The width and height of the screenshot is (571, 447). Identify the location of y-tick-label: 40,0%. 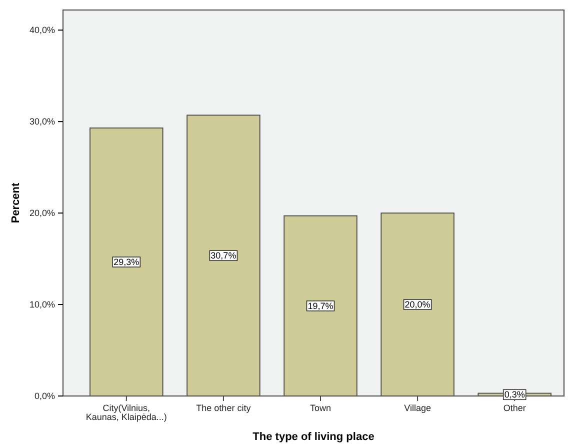
(42, 30).